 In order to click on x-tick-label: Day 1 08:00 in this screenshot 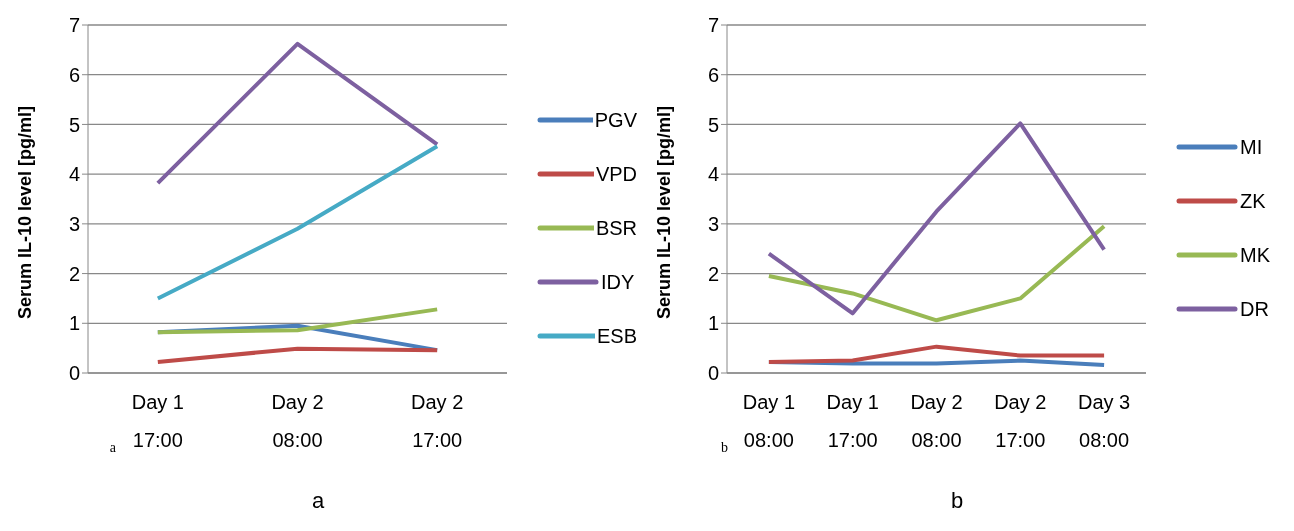, I will do `click(769, 421)`.